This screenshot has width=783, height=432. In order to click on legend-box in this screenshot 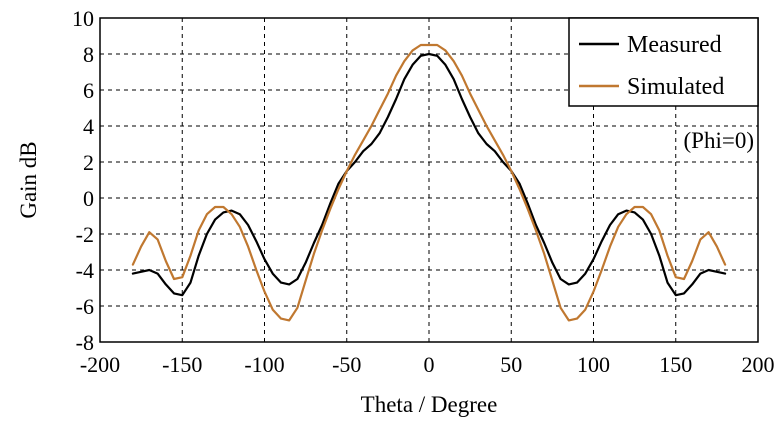, I will do `click(663, 62)`.